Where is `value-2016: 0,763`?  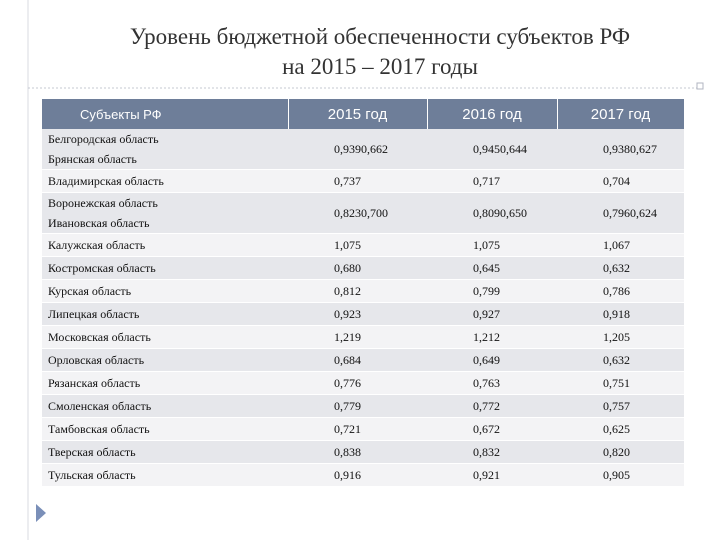 value-2016: 0,763 is located at coordinates (486, 383).